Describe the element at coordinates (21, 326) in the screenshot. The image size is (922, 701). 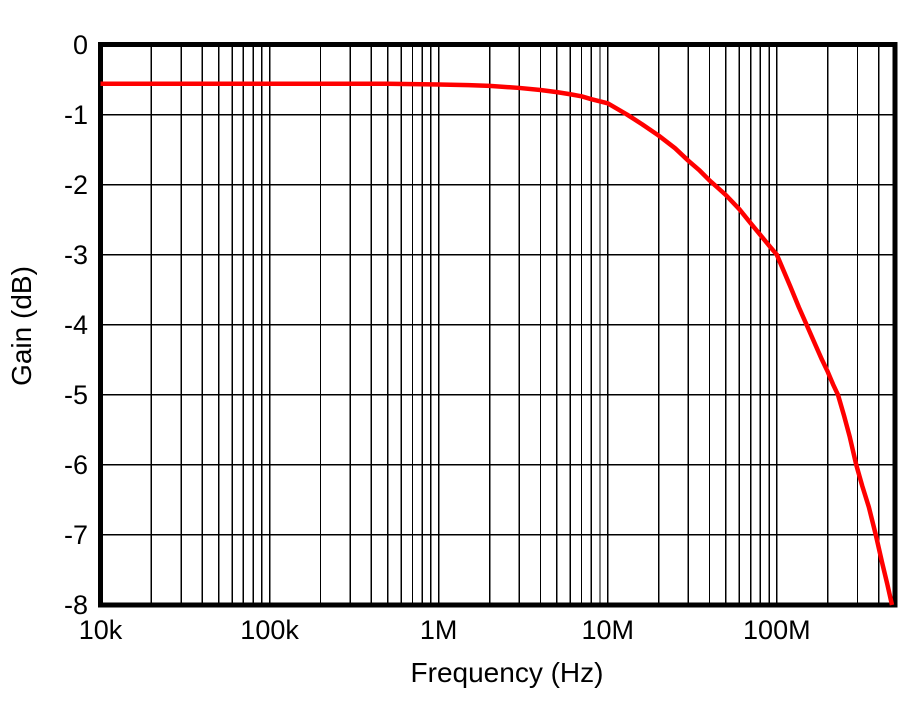
I see `y-axis-title: Gain (dB)` at that location.